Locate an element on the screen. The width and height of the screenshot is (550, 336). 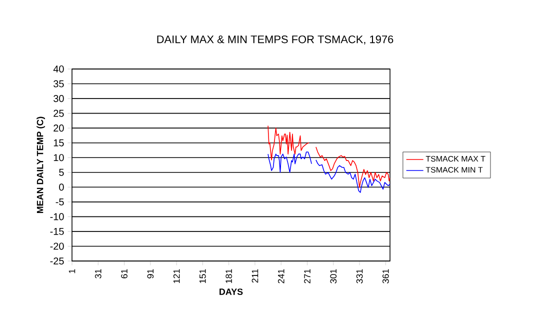
y-tick-label: 10 is located at coordinates (59, 158).